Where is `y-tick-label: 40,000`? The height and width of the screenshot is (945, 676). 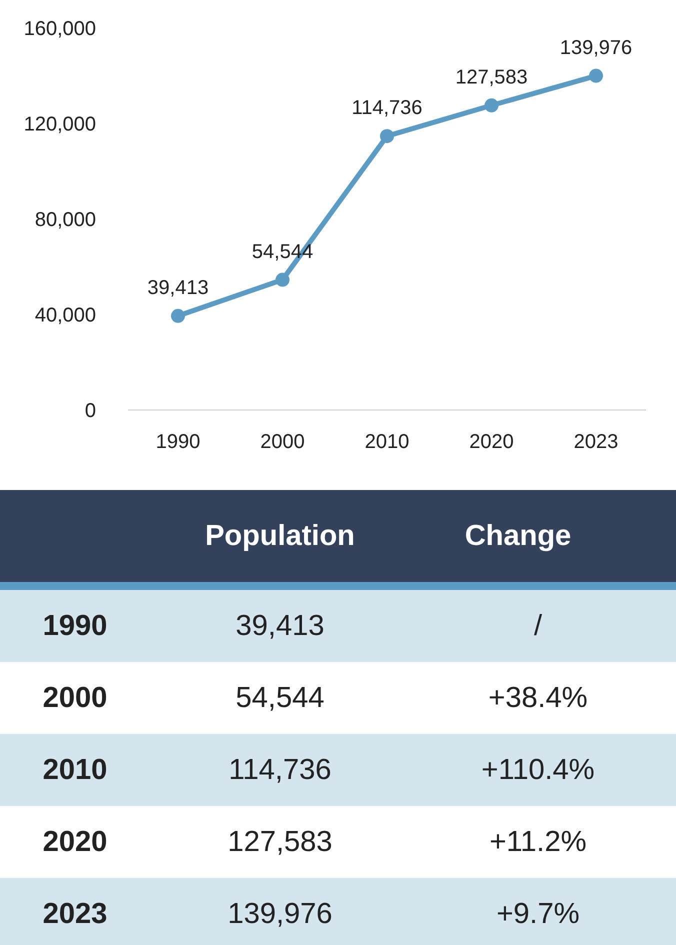 y-tick-label: 40,000 is located at coordinates (65, 315).